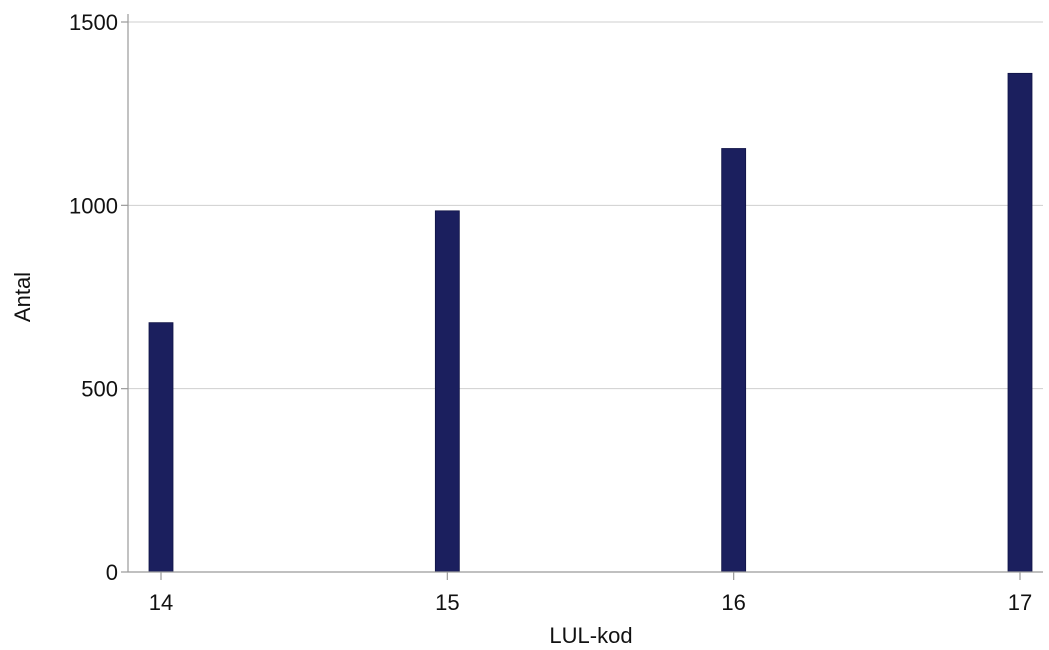 The width and height of the screenshot is (1049, 650). What do you see at coordinates (1020, 602) in the screenshot?
I see `x-tick-label-17: 17` at bounding box center [1020, 602].